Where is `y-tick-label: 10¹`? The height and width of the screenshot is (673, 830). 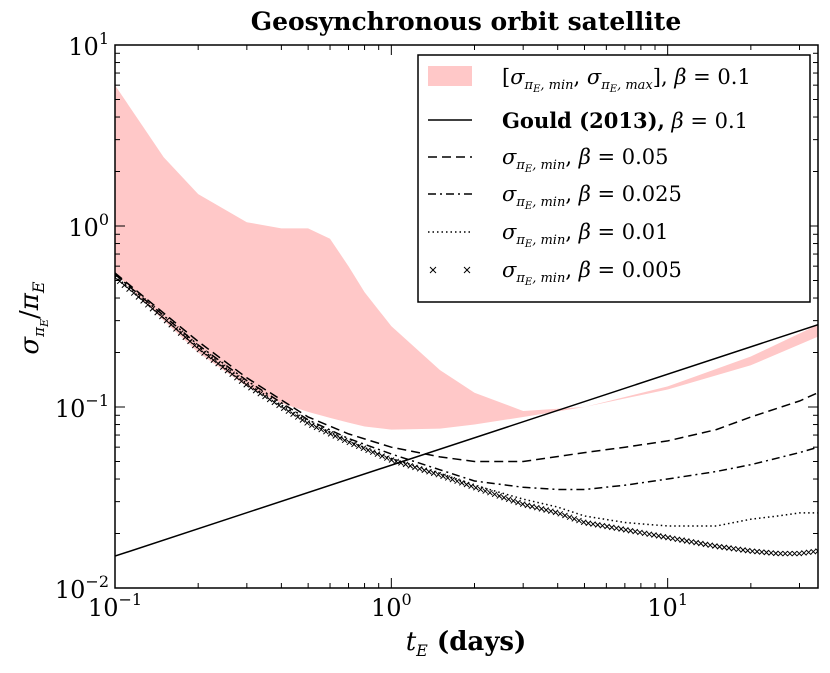 y-tick-label: 10¹ is located at coordinates (88, 45).